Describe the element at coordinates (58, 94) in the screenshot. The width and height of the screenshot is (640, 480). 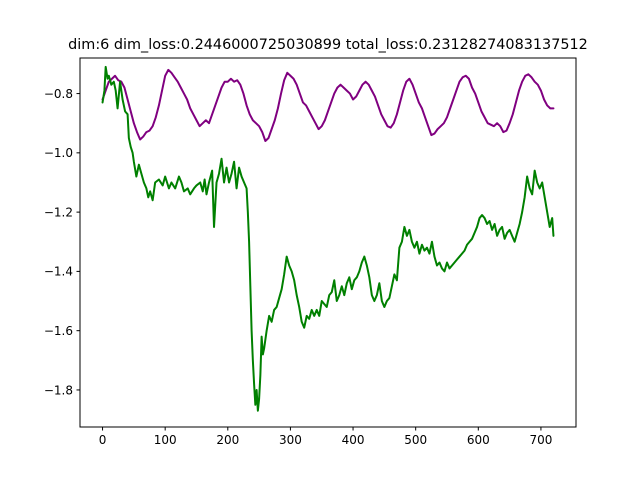
I see `y-tick-label: −0.8` at that location.